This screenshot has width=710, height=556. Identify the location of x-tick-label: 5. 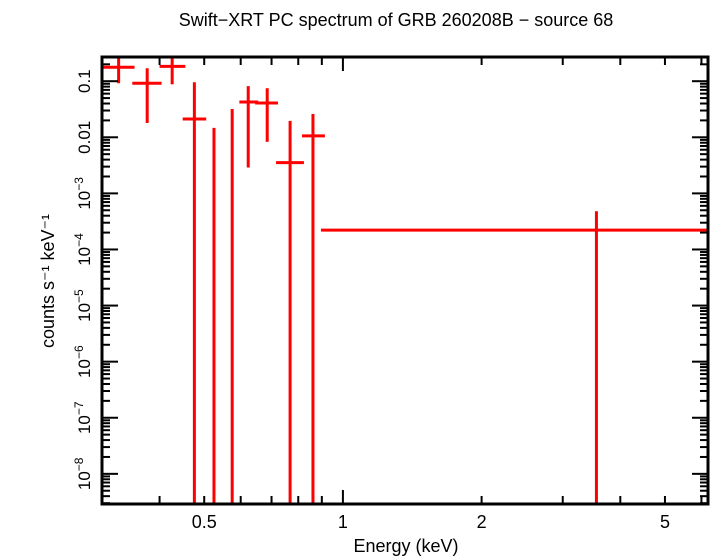
(665, 522).